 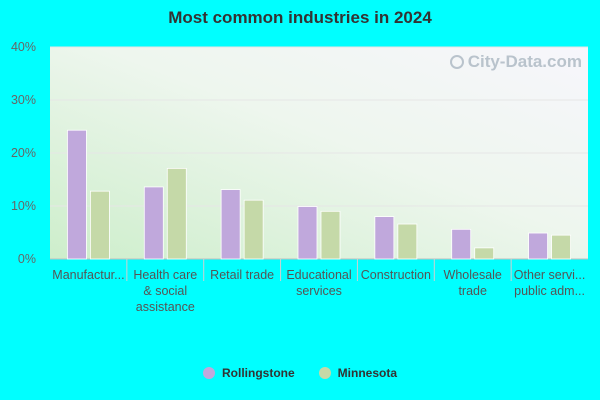 I want to click on chart-title: Most common industries in 2024, so click(x=300, y=17).